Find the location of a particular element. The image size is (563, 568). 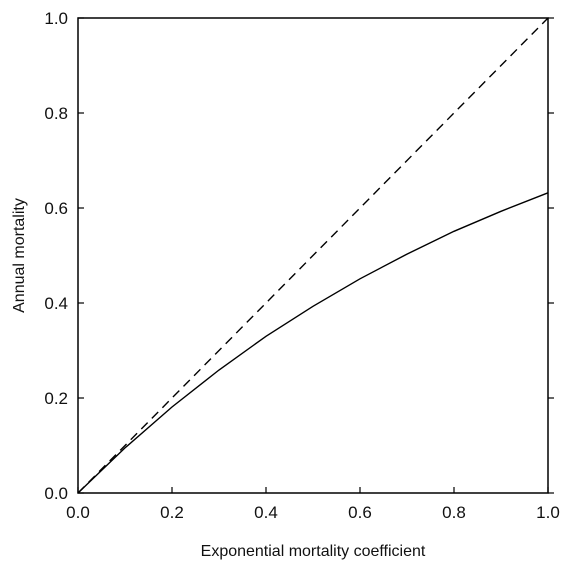

y-tick-label: 0.0 is located at coordinates (56, 493).